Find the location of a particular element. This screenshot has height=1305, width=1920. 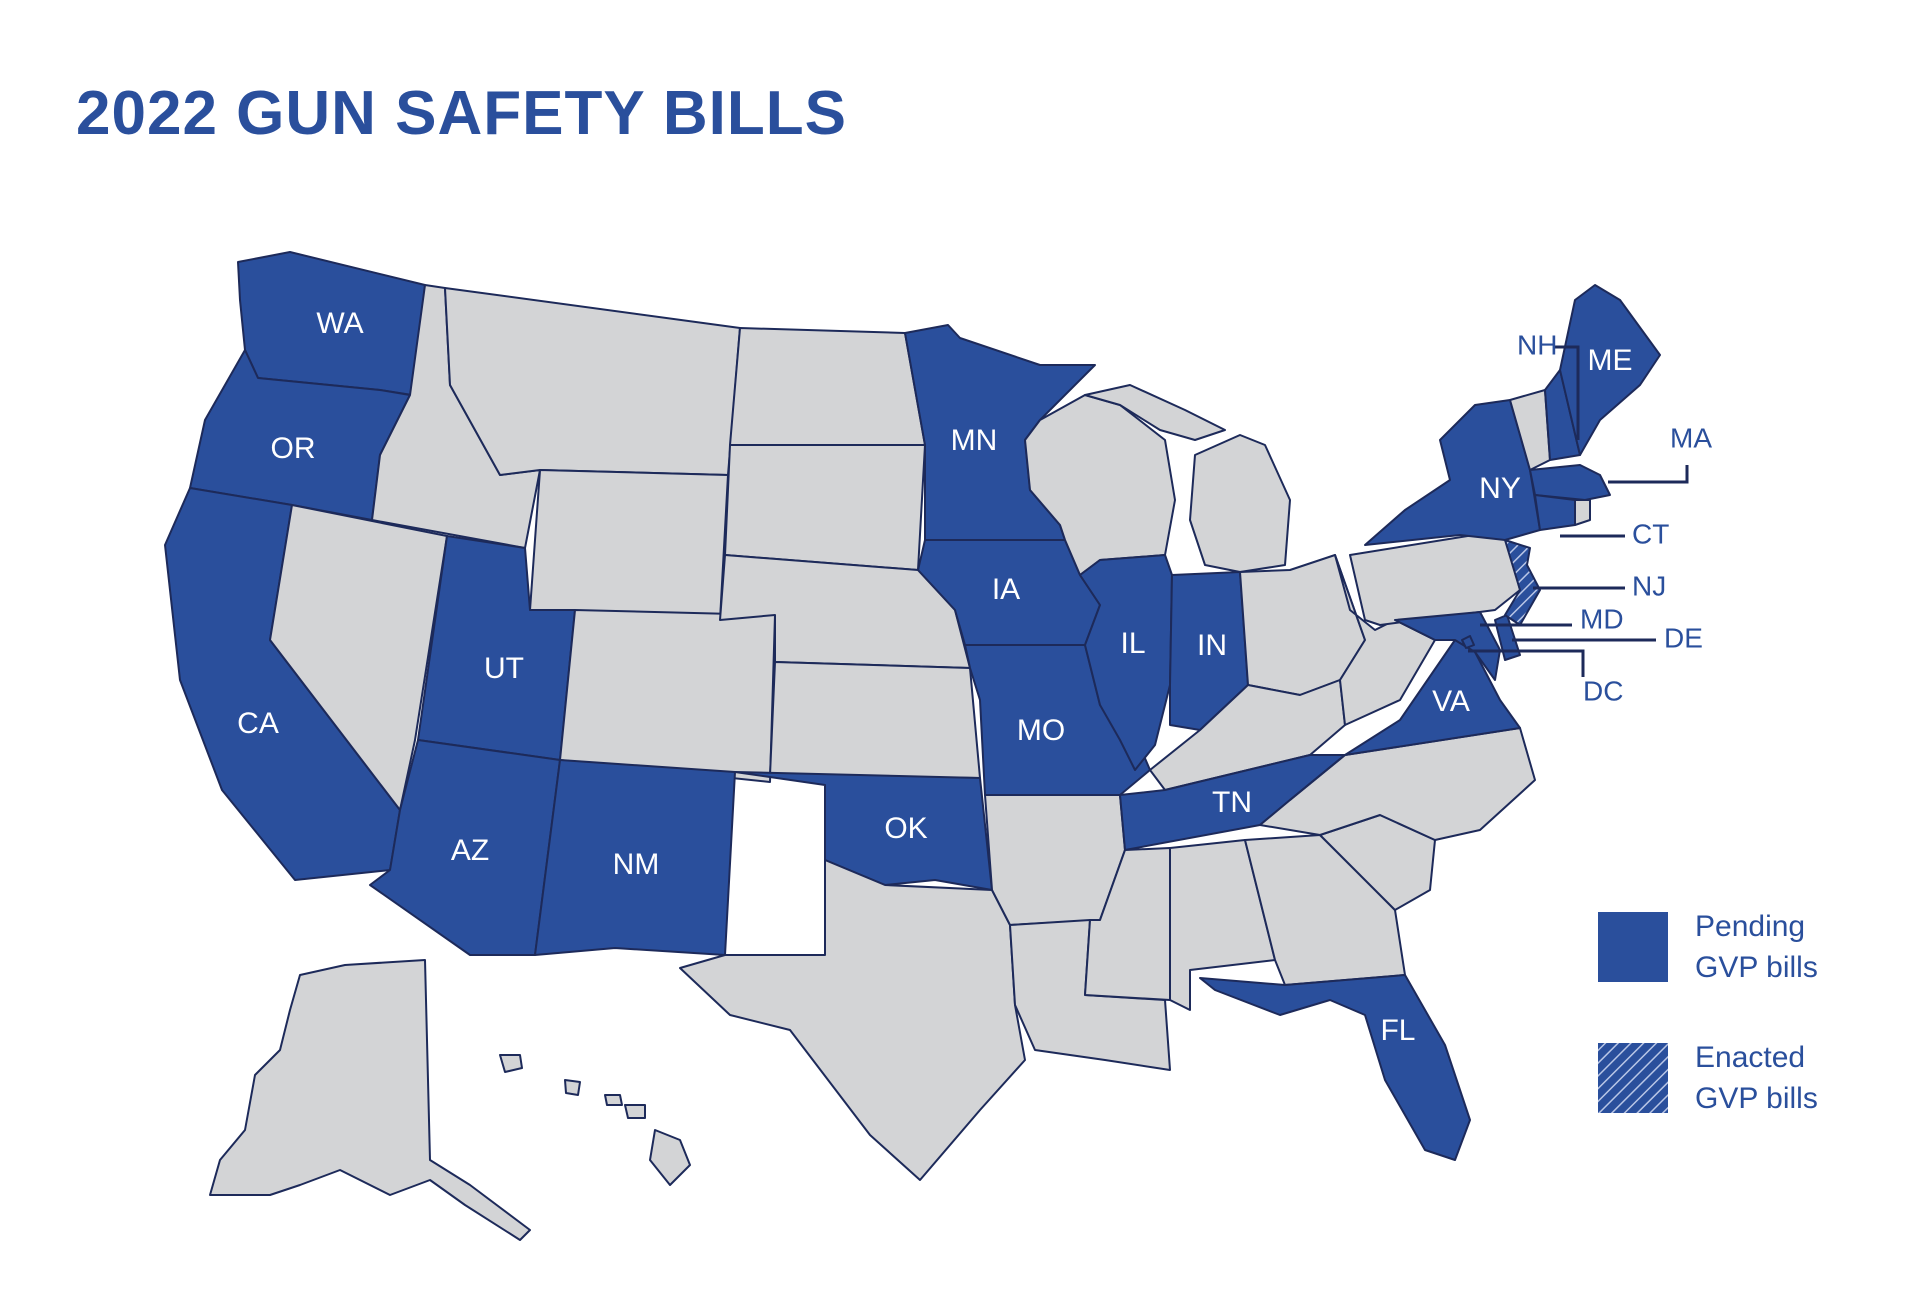

state-MT is located at coordinates (592, 381).